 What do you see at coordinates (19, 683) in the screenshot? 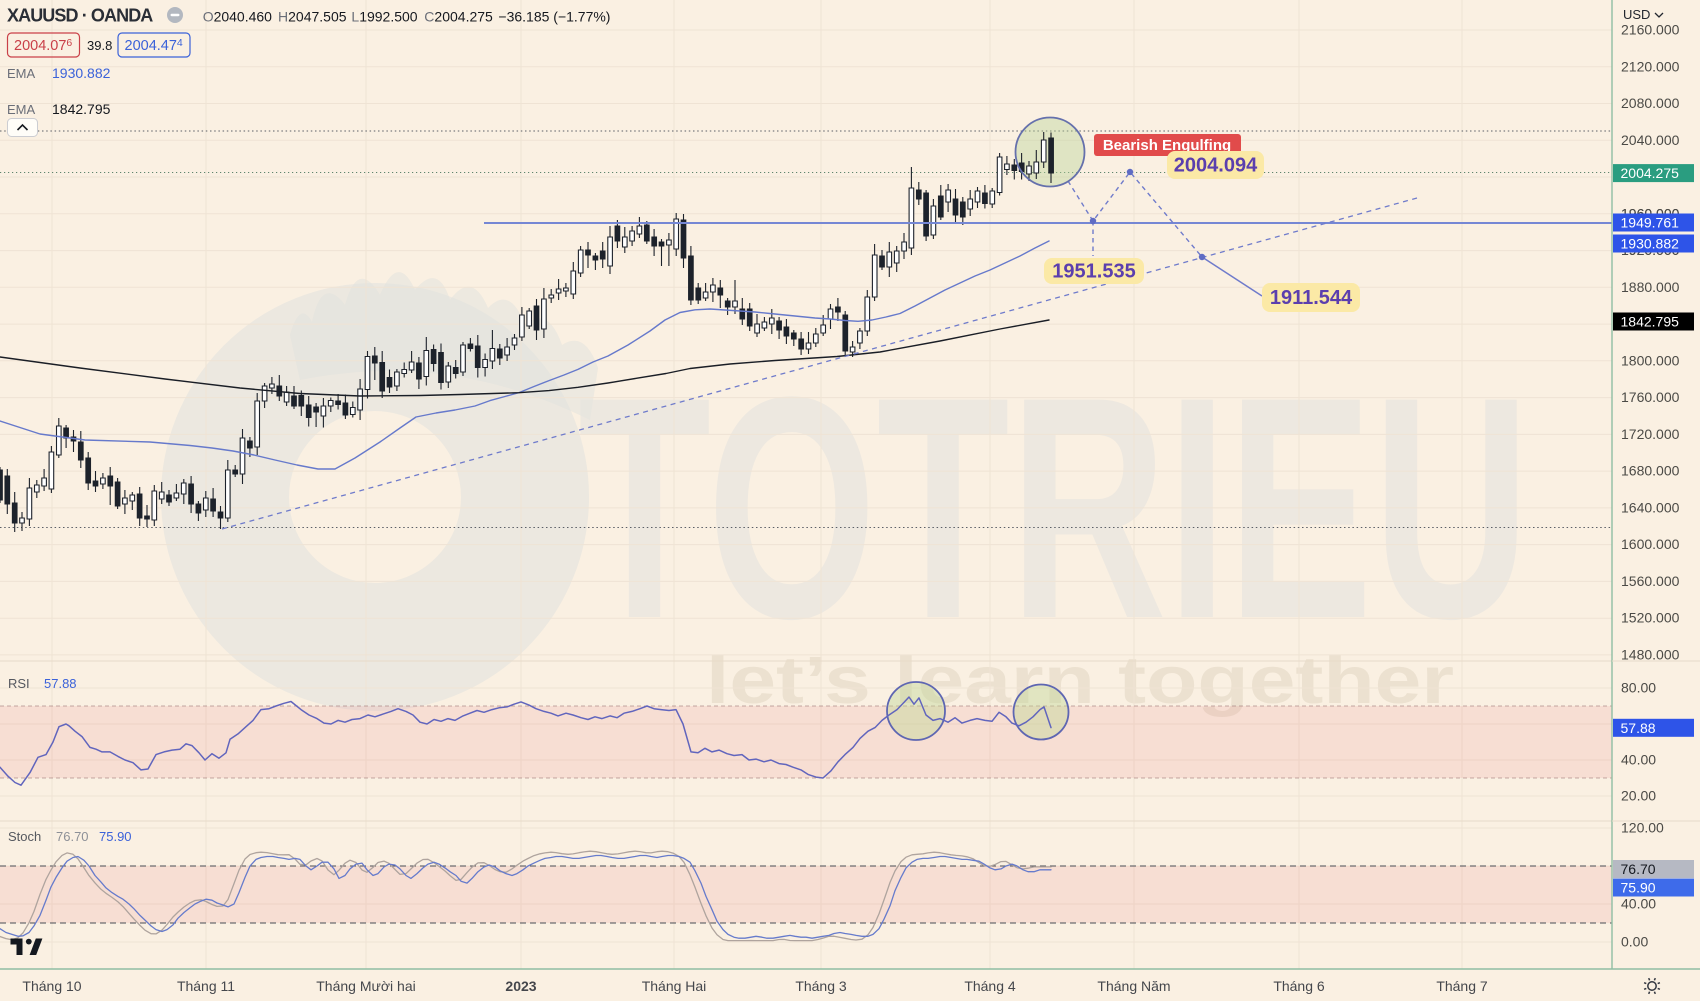
I see `svg-text: RSI` at bounding box center [19, 683].